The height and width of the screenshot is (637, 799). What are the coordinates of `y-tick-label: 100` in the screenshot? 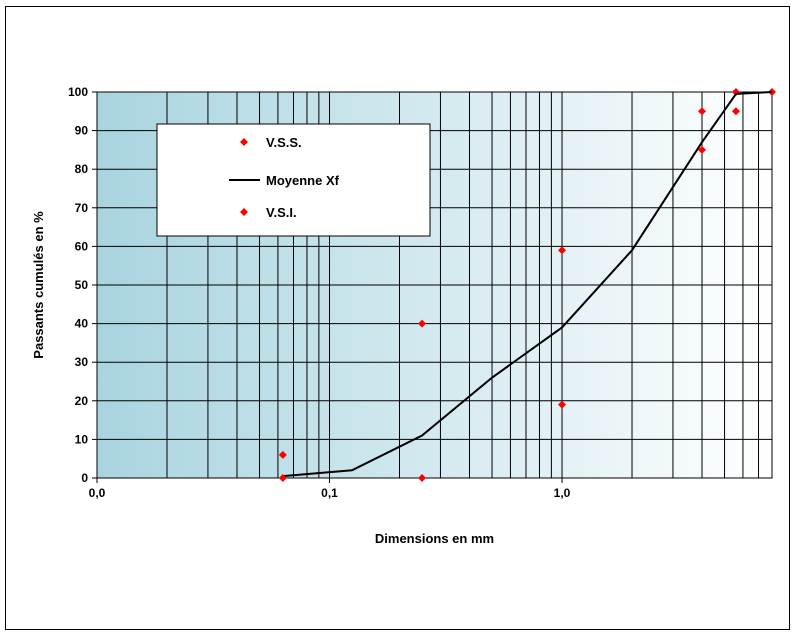 It's located at (78, 92).